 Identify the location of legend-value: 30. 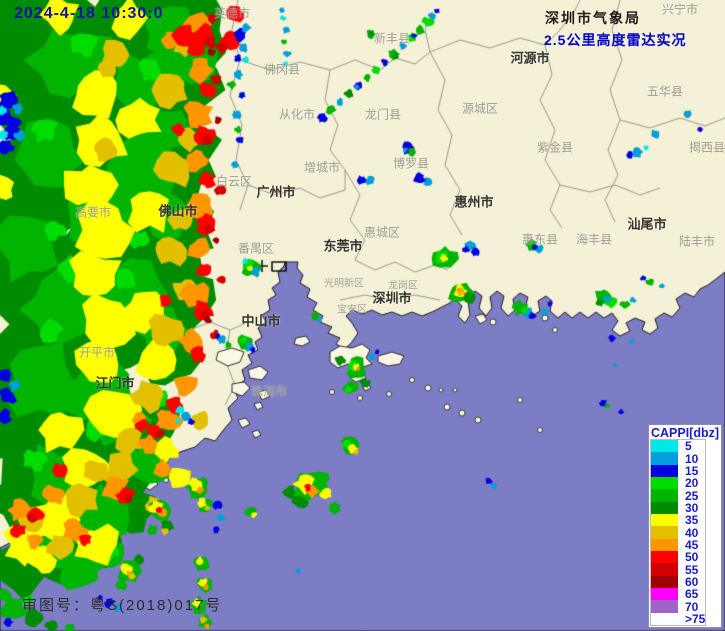
(692, 507).